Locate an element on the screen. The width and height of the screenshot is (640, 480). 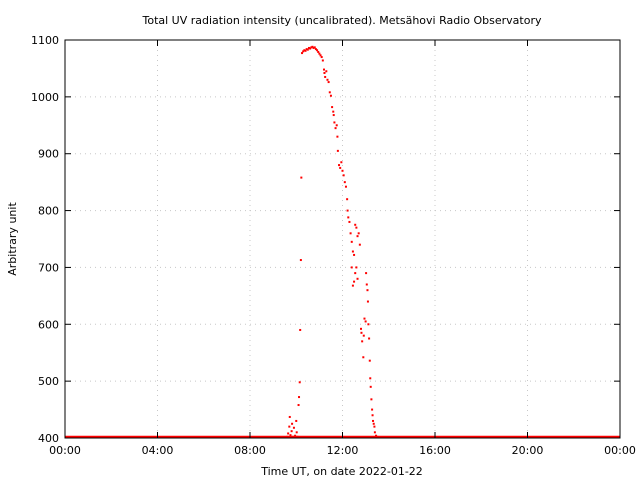
y-tick-label: 1100 is located at coordinates (45, 40).